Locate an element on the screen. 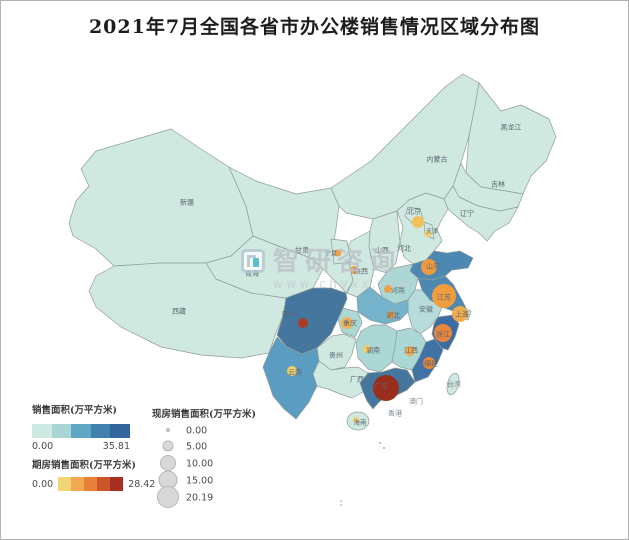 This screenshot has width=629, height=540. bubble-chongqing is located at coordinates (347, 323).